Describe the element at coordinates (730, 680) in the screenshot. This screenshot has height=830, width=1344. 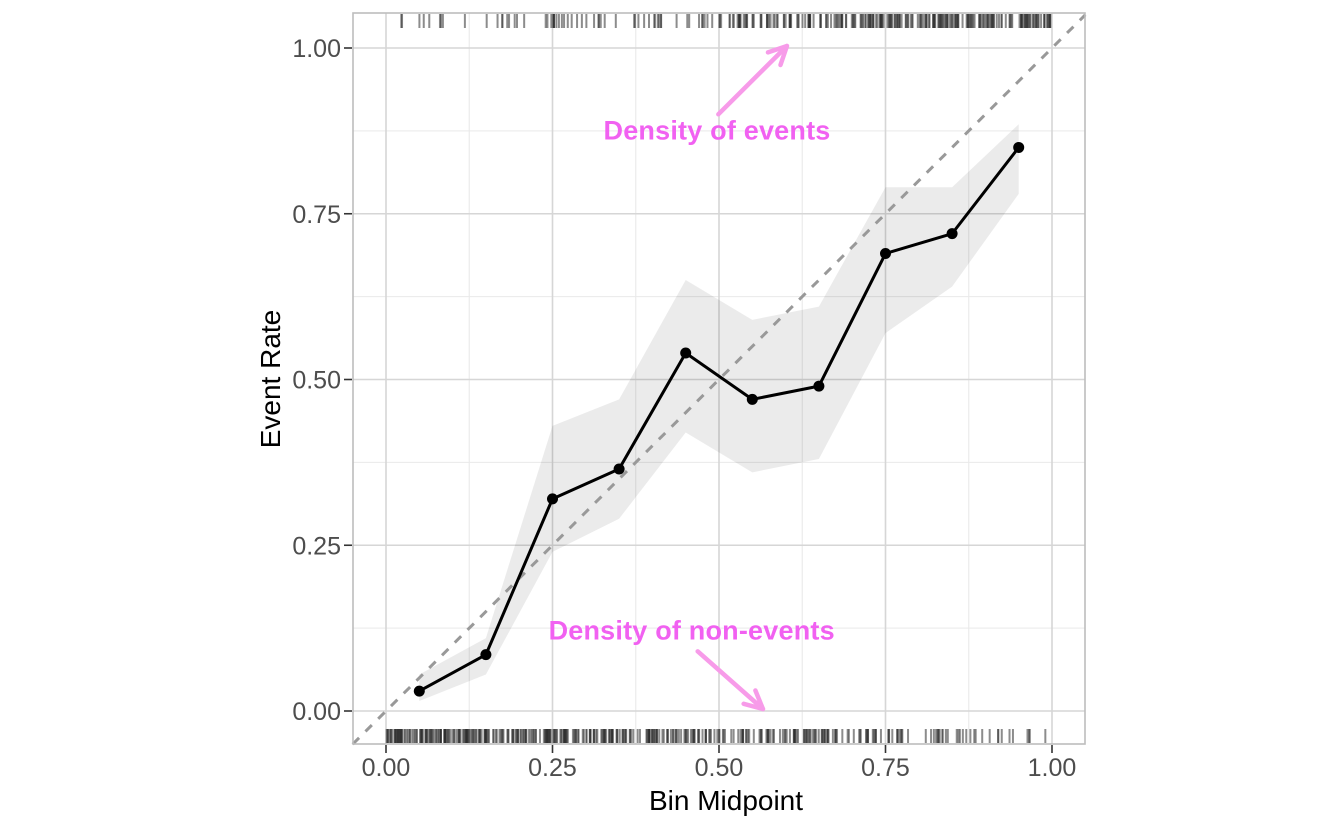
I see `arrow-to-non-events-rug-shaft` at that location.